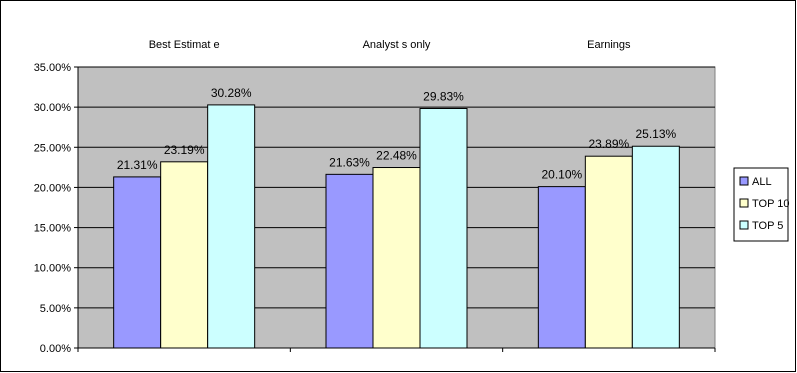  What do you see at coordinates (184, 45) in the screenshot?
I see `category-label: Best Estimat e` at bounding box center [184, 45].